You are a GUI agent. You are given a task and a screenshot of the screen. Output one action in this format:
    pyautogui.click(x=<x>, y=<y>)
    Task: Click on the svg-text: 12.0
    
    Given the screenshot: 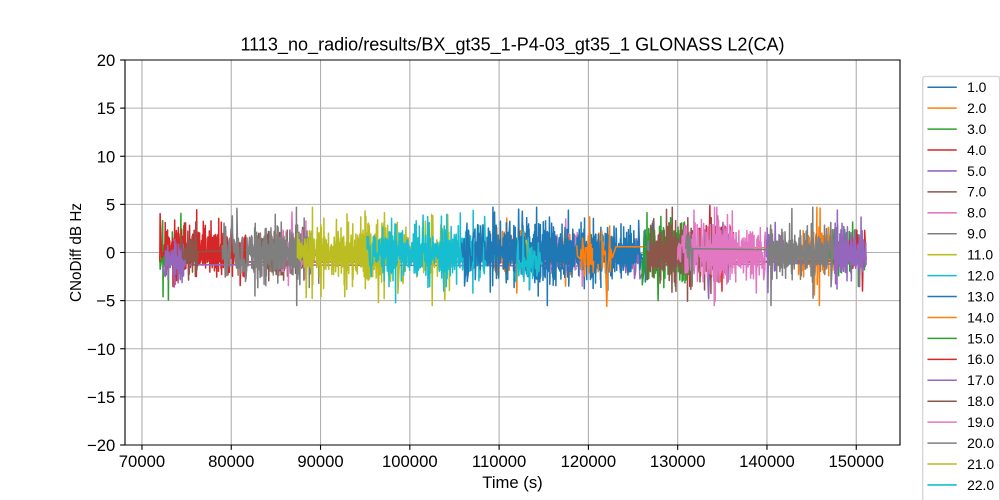 What is the action you would take?
    pyautogui.click(x=980, y=275)
    